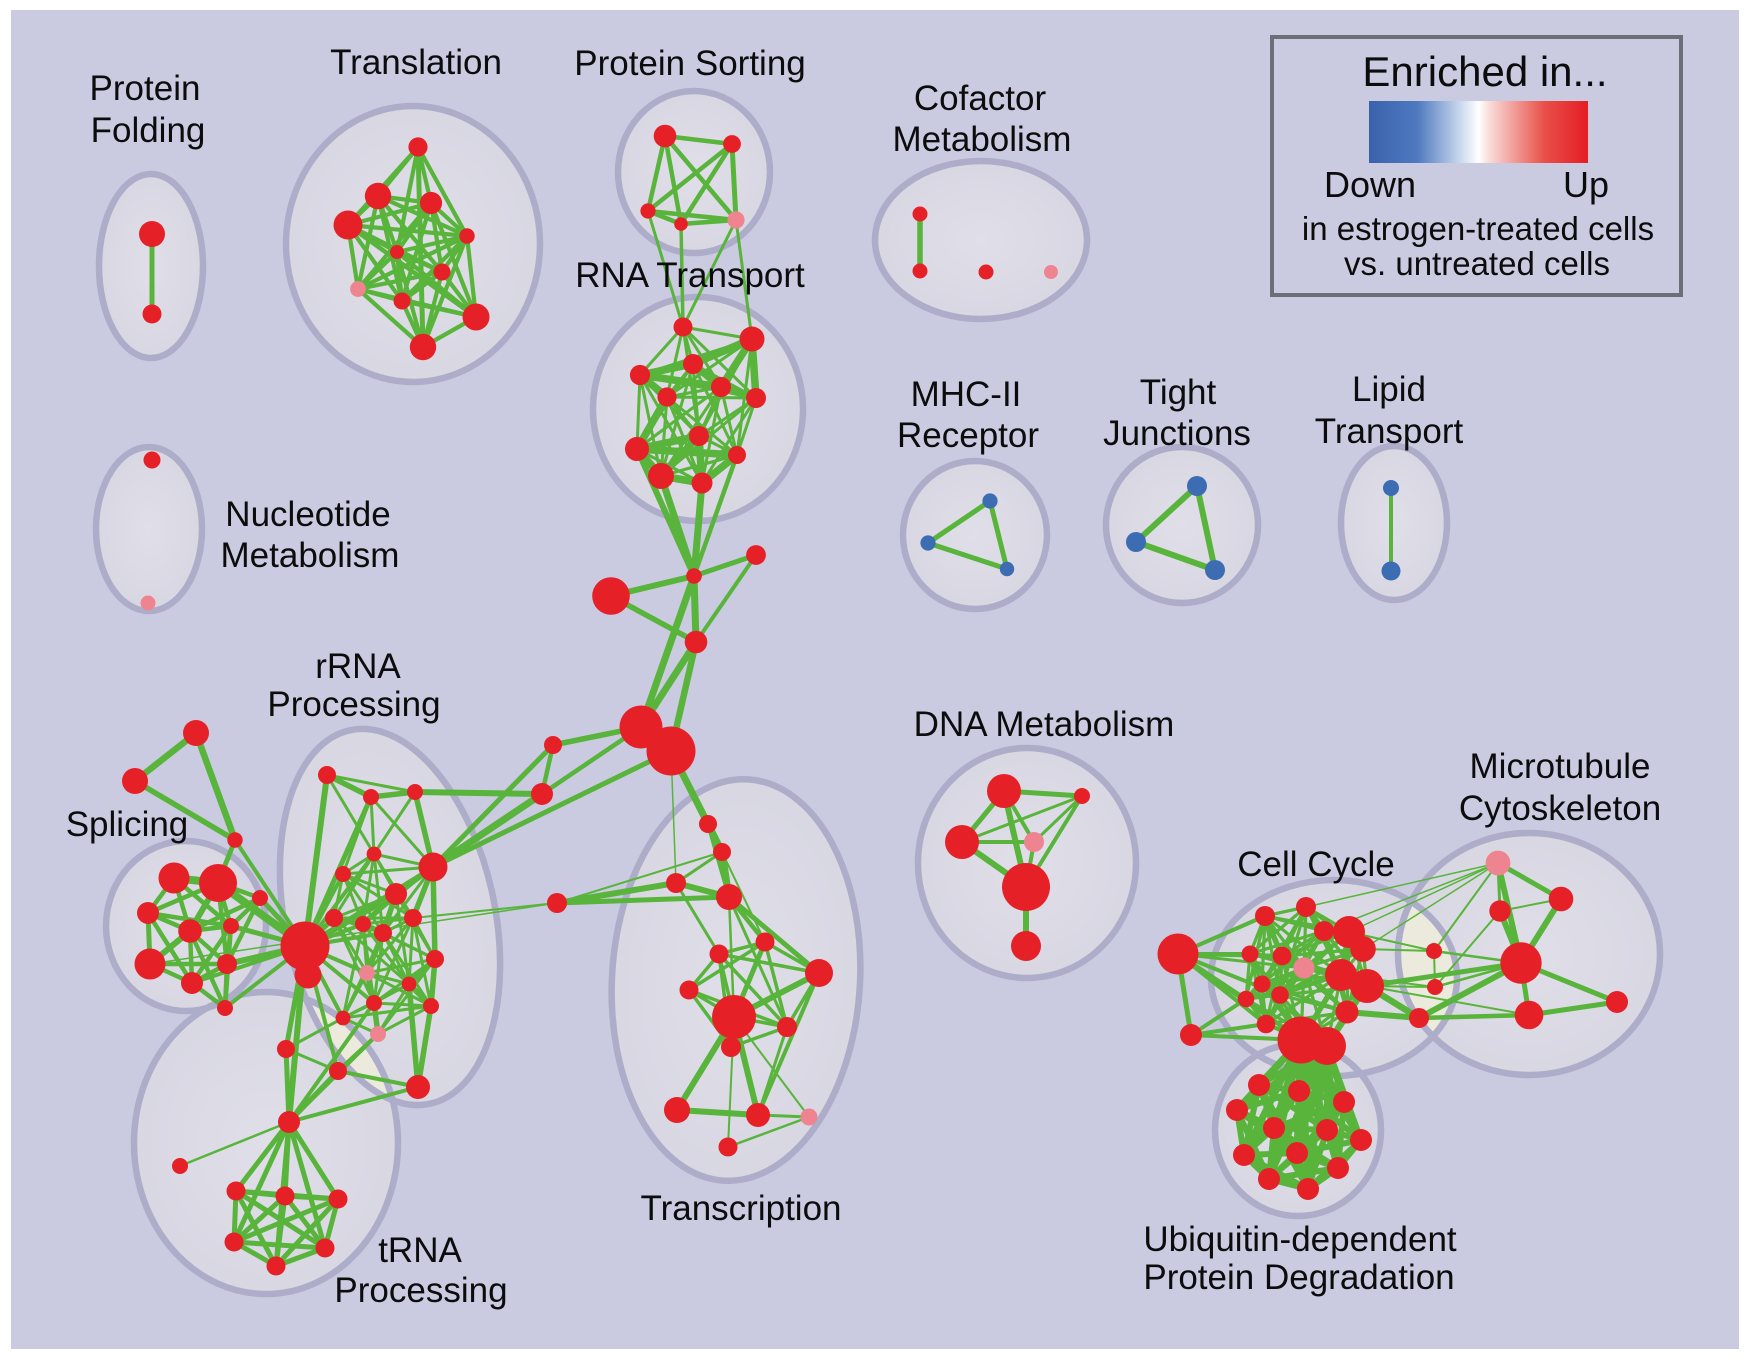  What do you see at coordinates (690, 275) in the screenshot?
I see `svg-text: RNA Transport` at bounding box center [690, 275].